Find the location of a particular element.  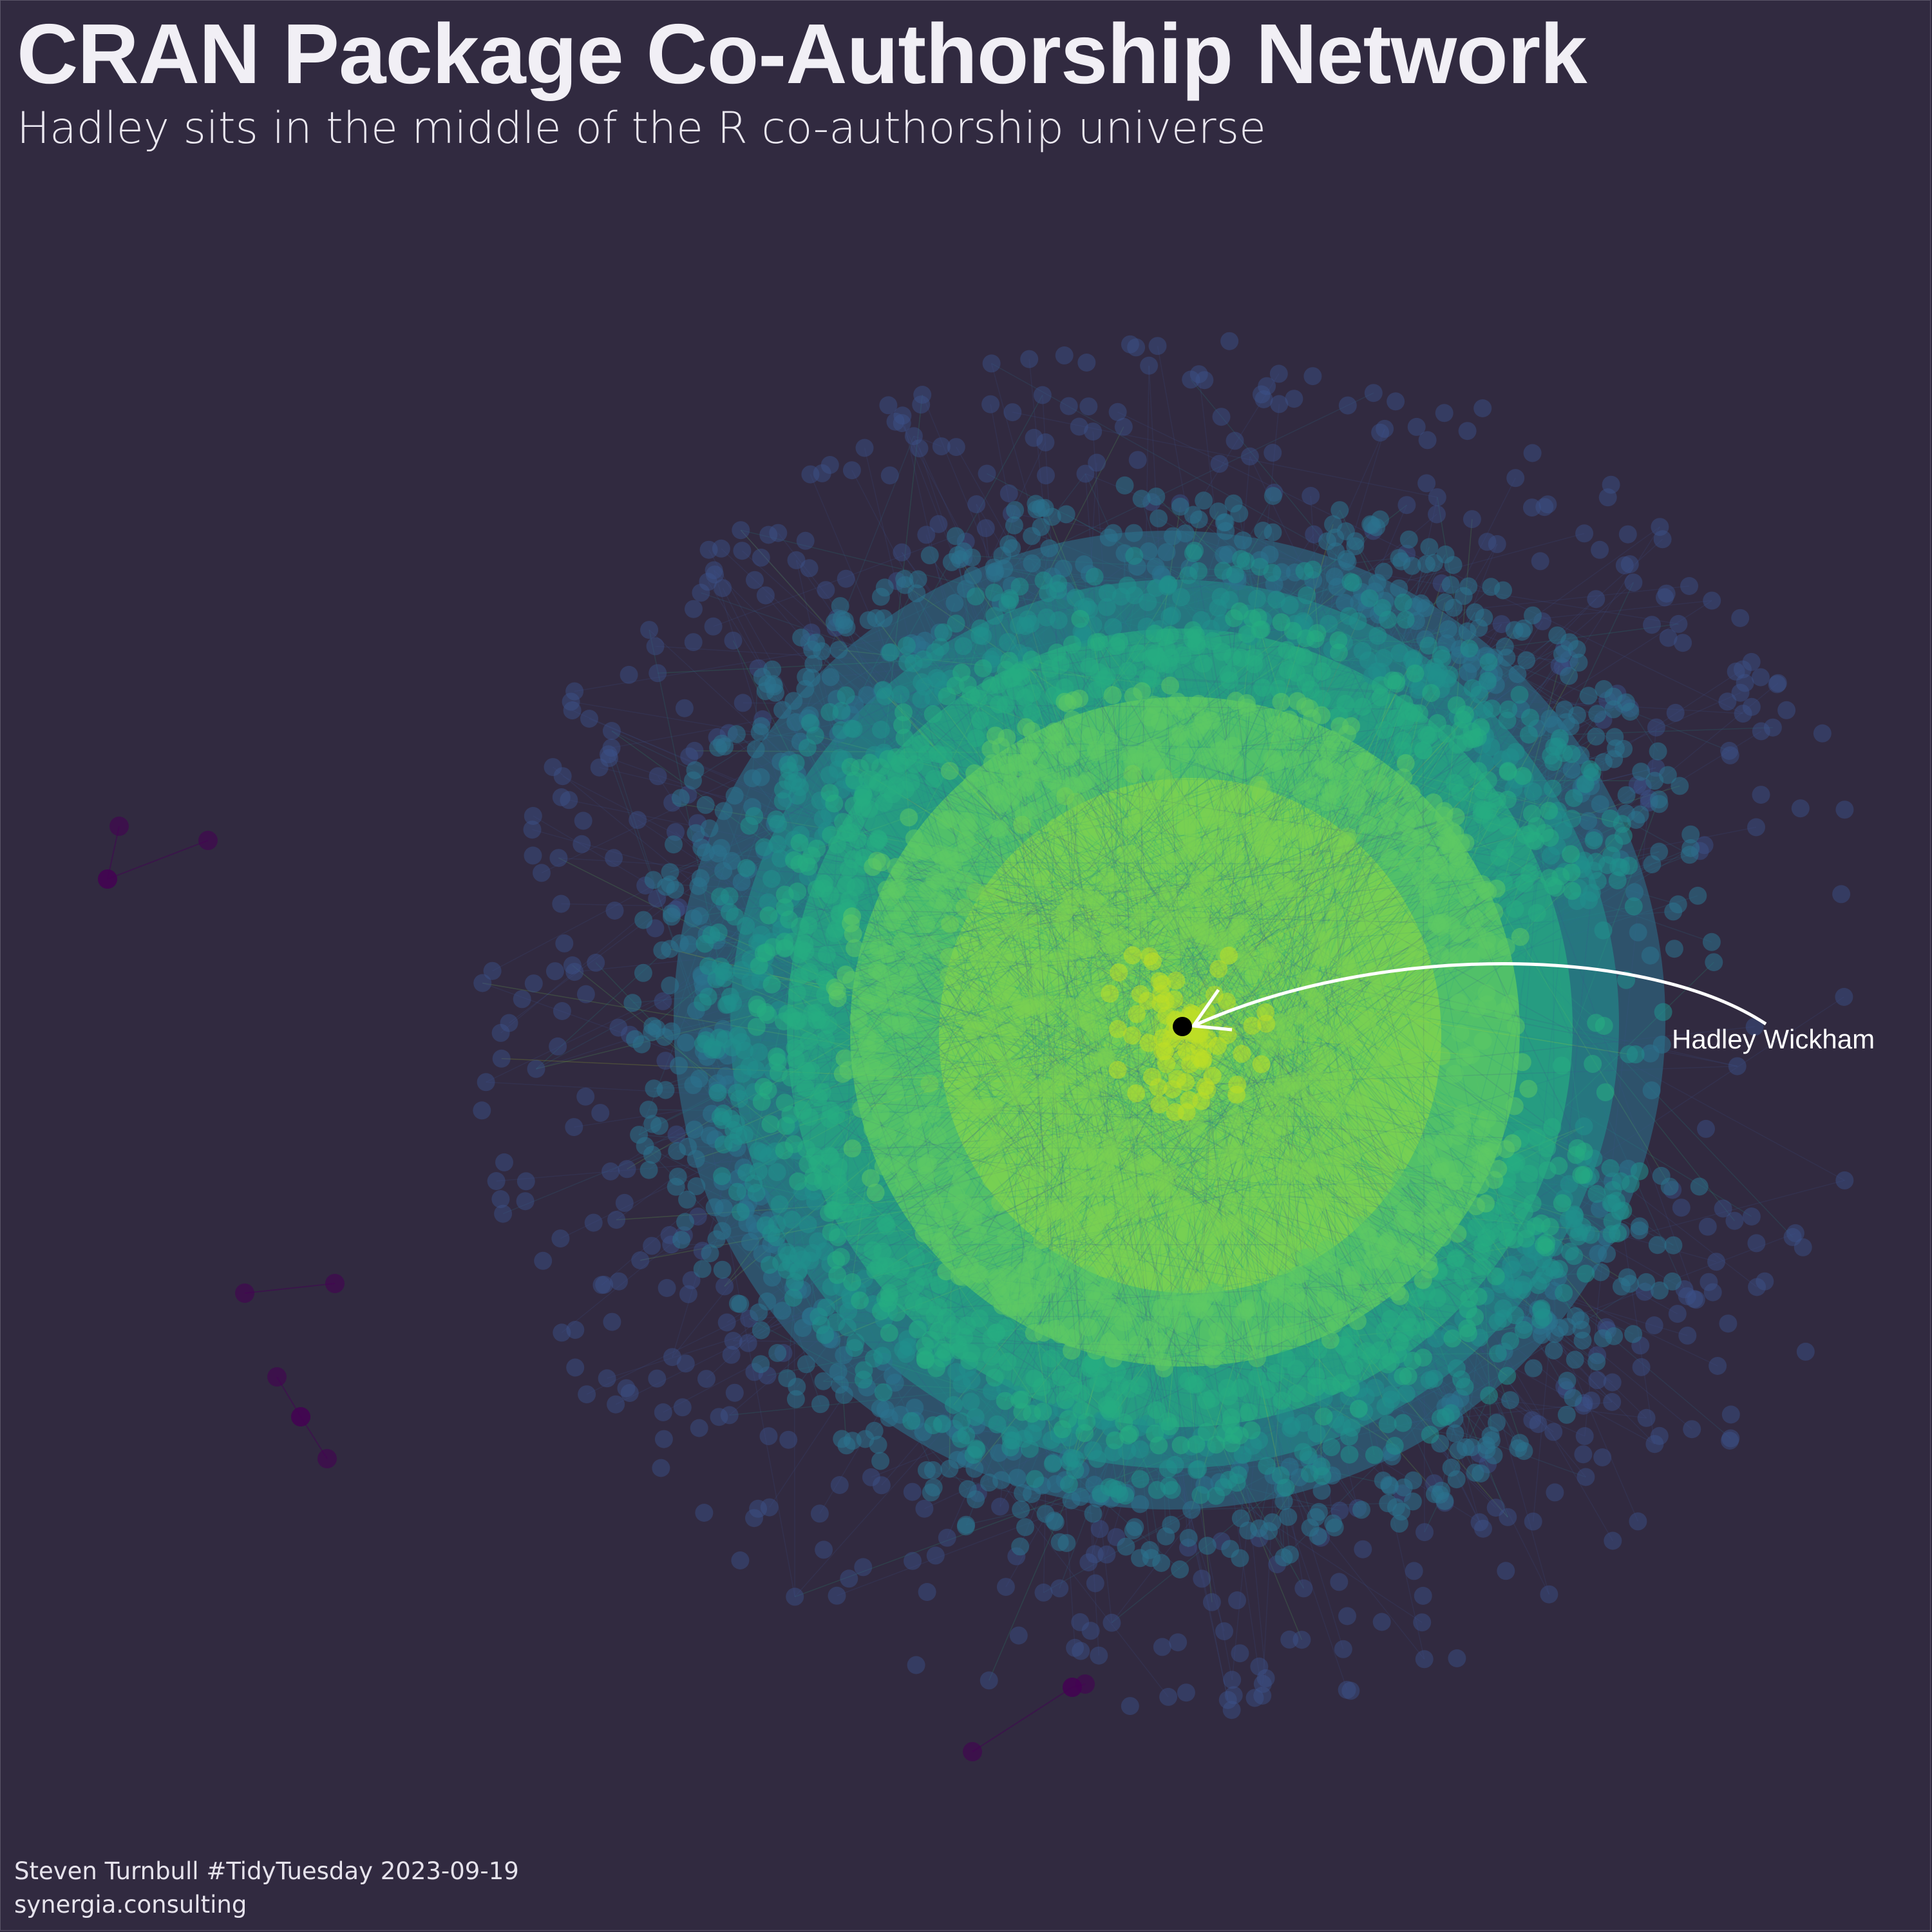

caption-website: synergia.consulting is located at coordinates (130, 1905).